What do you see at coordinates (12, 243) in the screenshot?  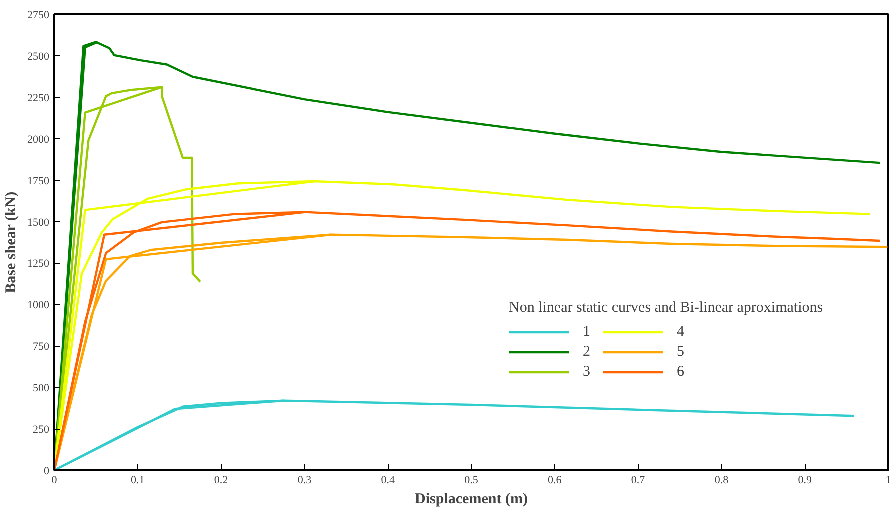 I see `y-axis-title: Base shear (kN)` at bounding box center [12, 243].